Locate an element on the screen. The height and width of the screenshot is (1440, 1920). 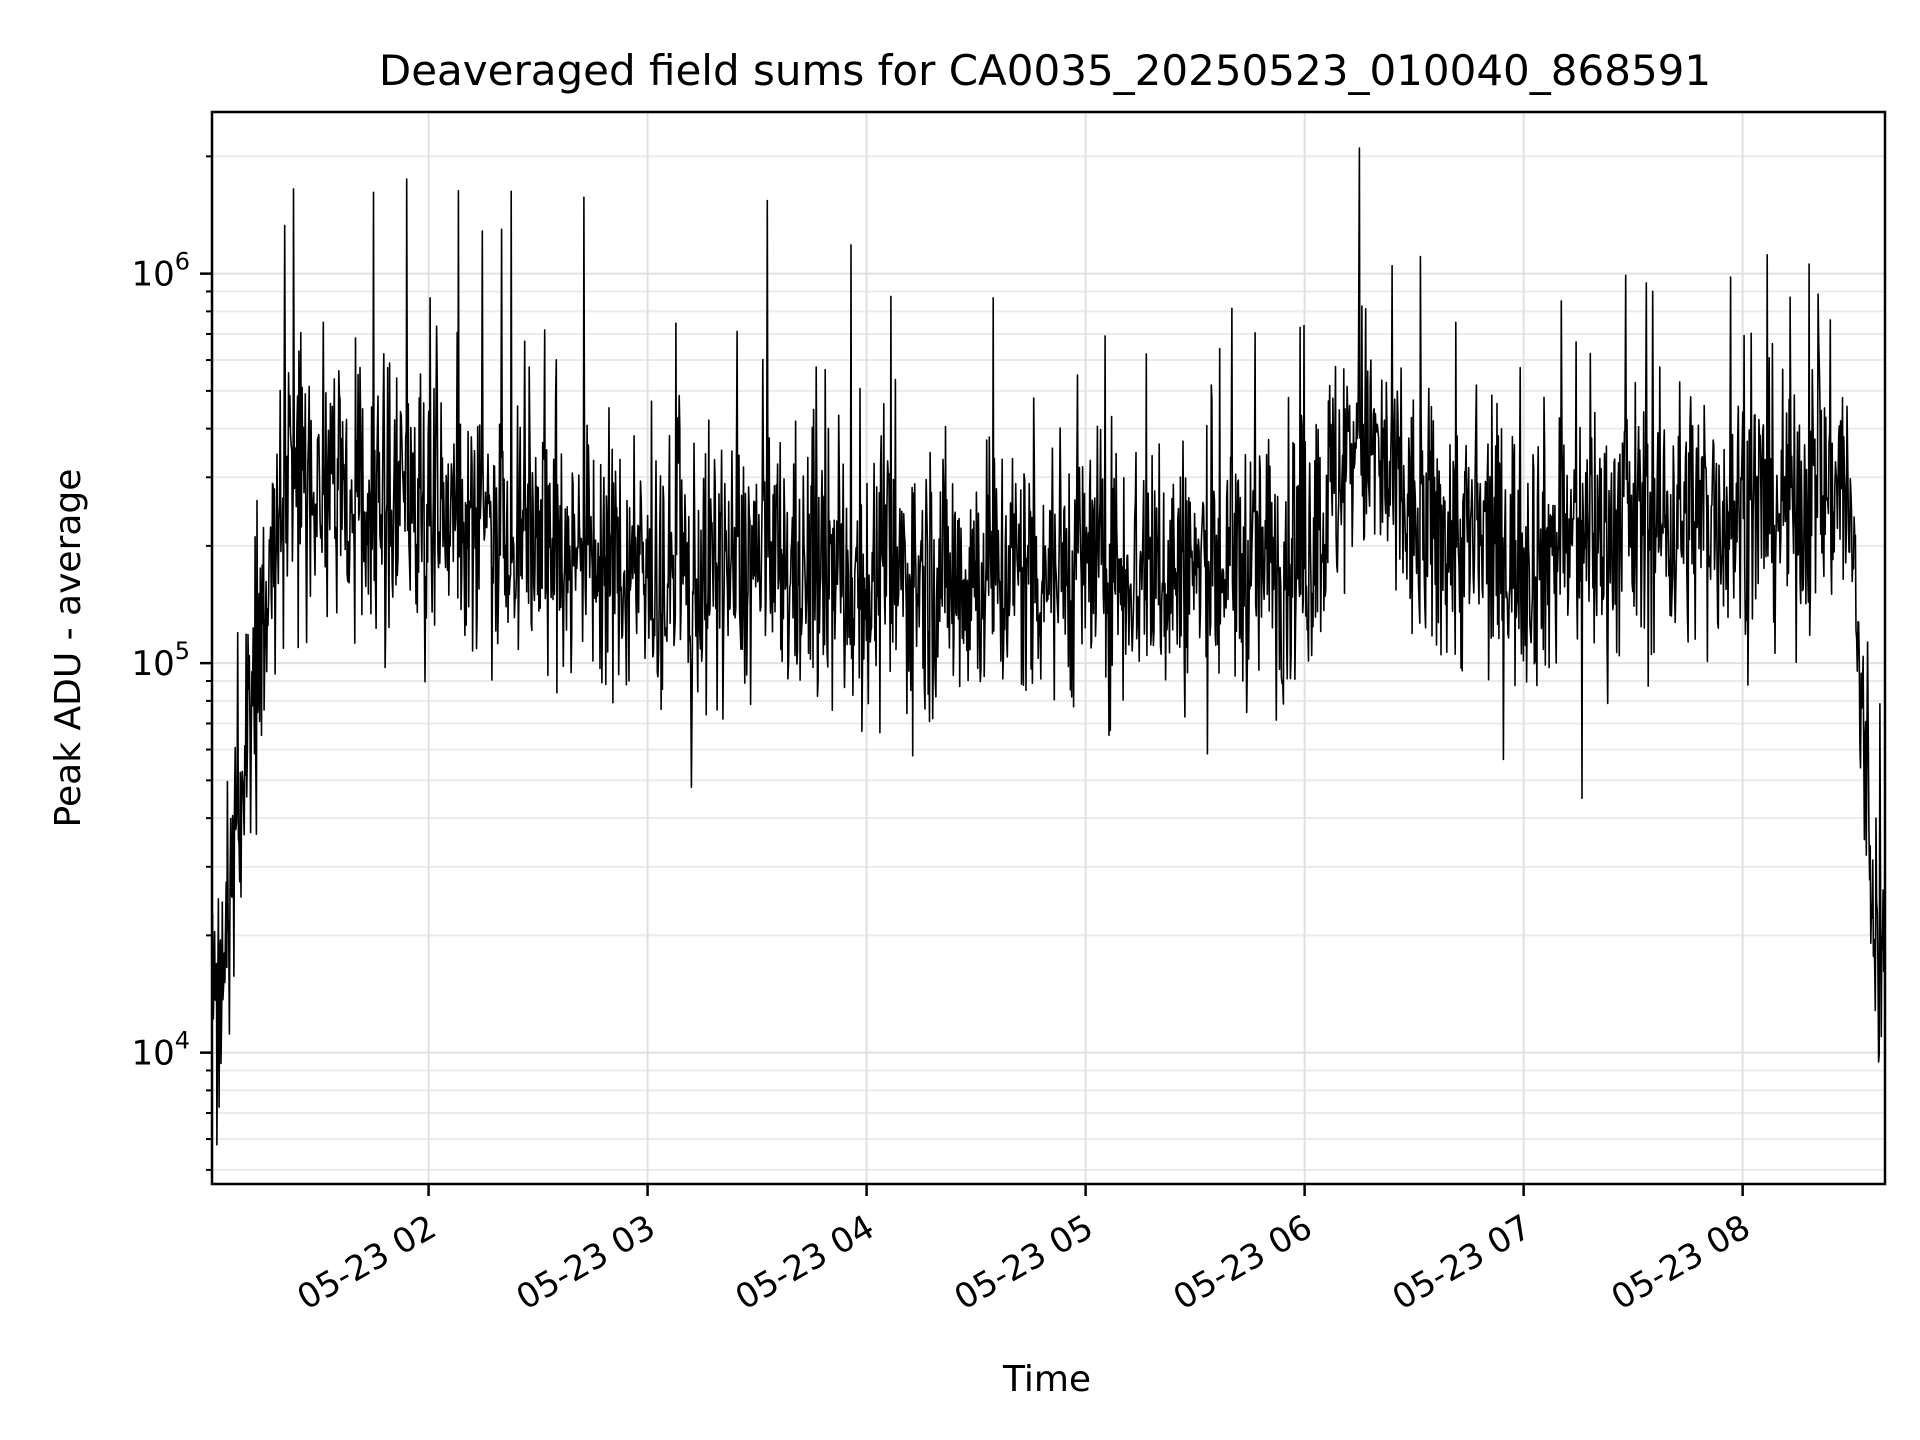
x-axis-label: Time is located at coordinates (1046, 1379).